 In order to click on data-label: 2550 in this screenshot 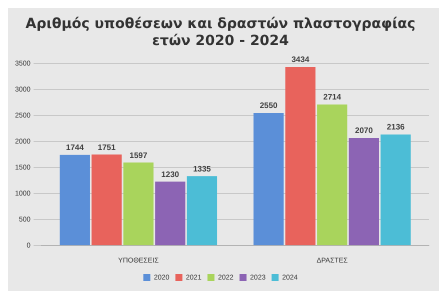, I will do `click(269, 105)`.